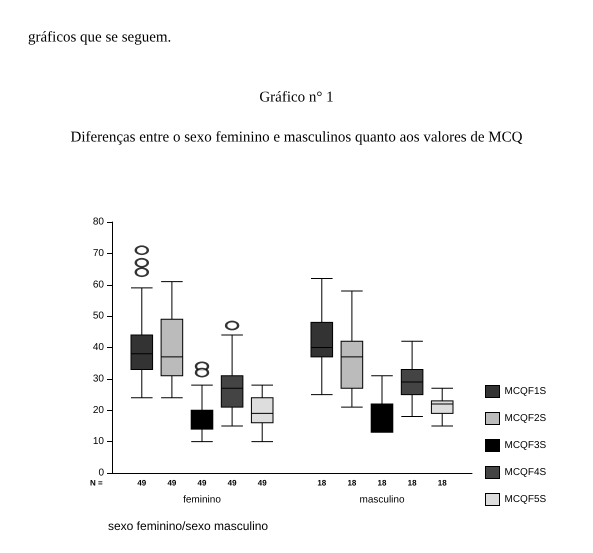 The width and height of the screenshot is (593, 553). What do you see at coordinates (382, 500) in the screenshot?
I see `x-tick-label: masculino` at bounding box center [382, 500].